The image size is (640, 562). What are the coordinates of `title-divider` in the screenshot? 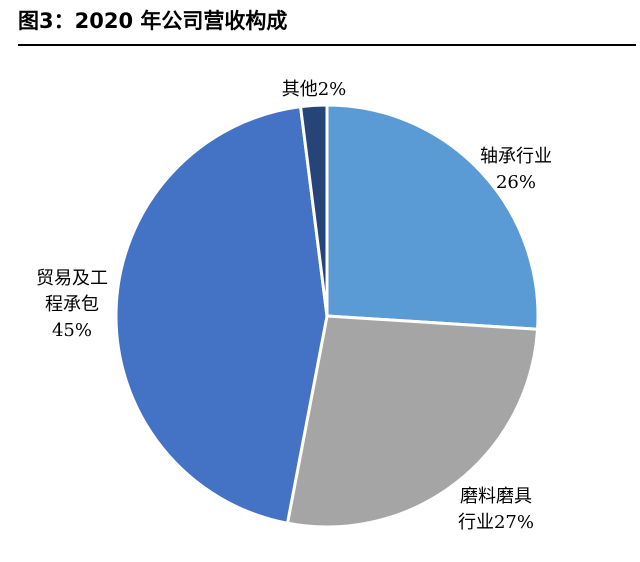 It's located at (327, 45).